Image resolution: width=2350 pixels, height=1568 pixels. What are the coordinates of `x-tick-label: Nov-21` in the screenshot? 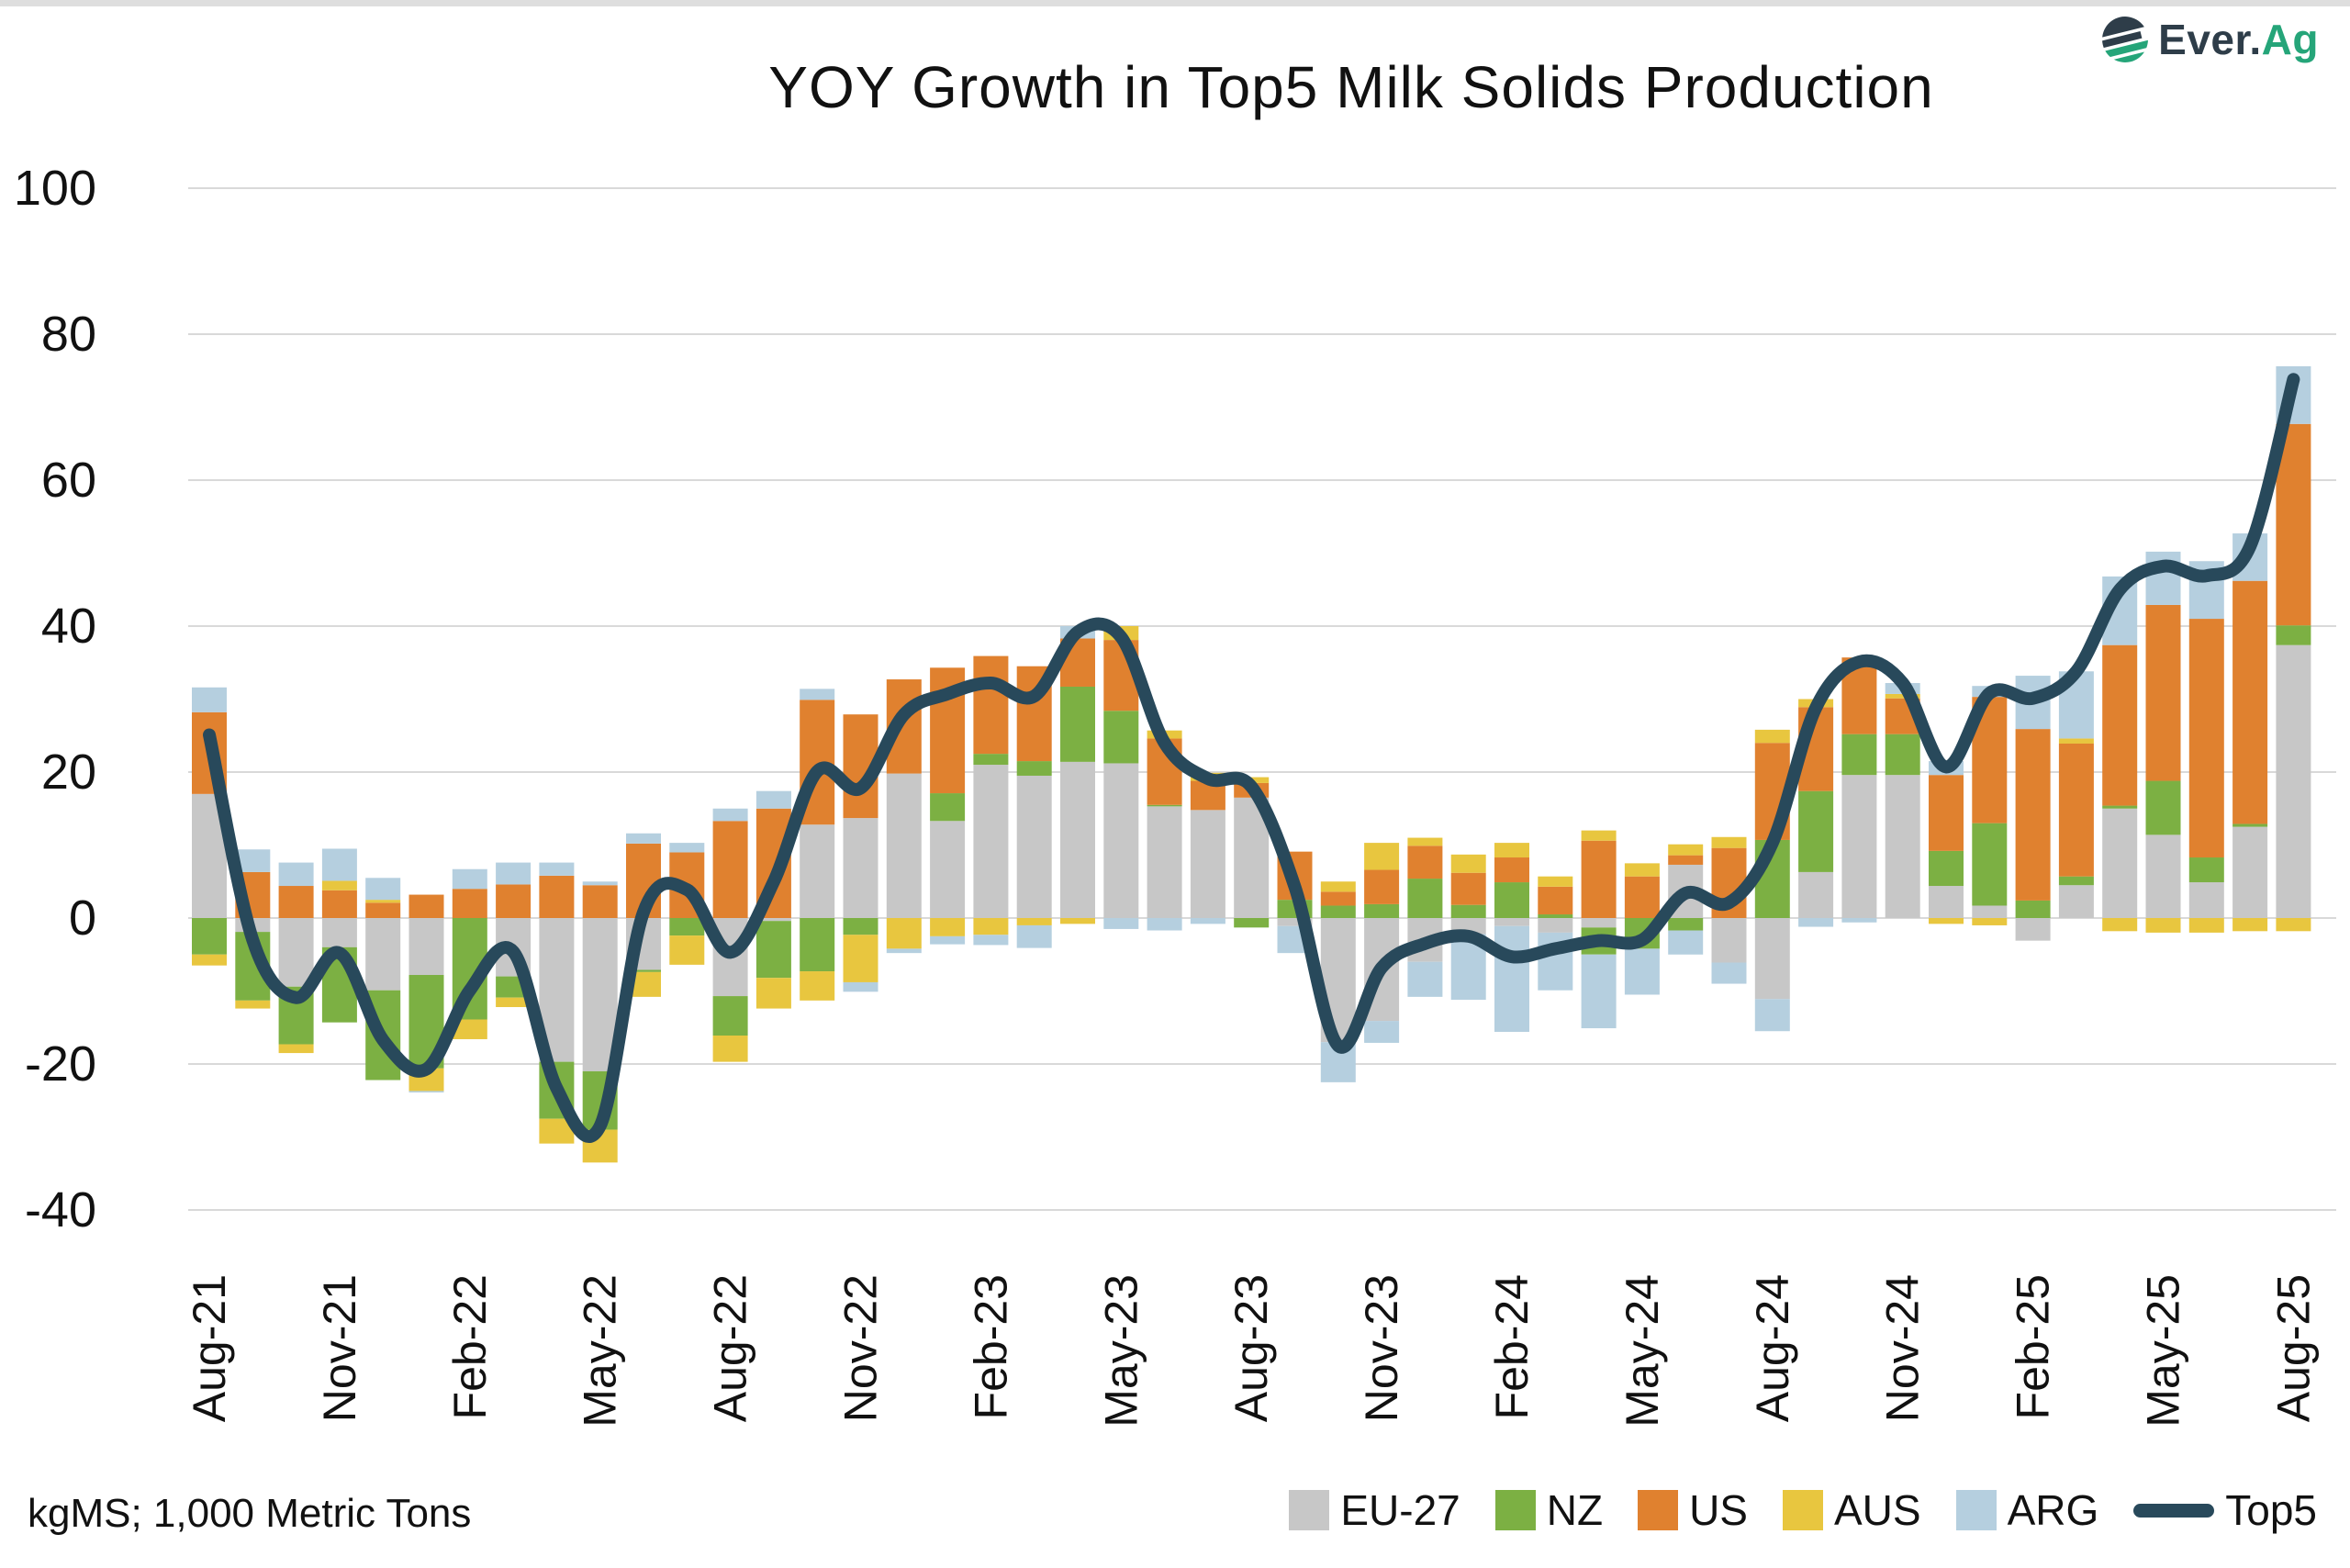 It's located at (339, 1348).